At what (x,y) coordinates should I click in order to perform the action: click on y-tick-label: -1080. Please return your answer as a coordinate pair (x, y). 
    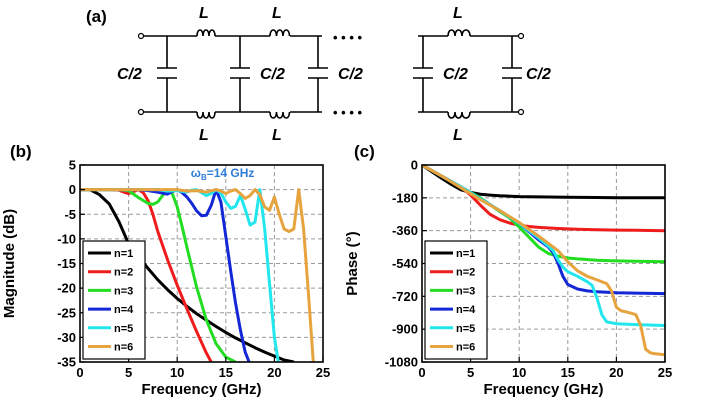
    Looking at the image, I should click on (401, 362).